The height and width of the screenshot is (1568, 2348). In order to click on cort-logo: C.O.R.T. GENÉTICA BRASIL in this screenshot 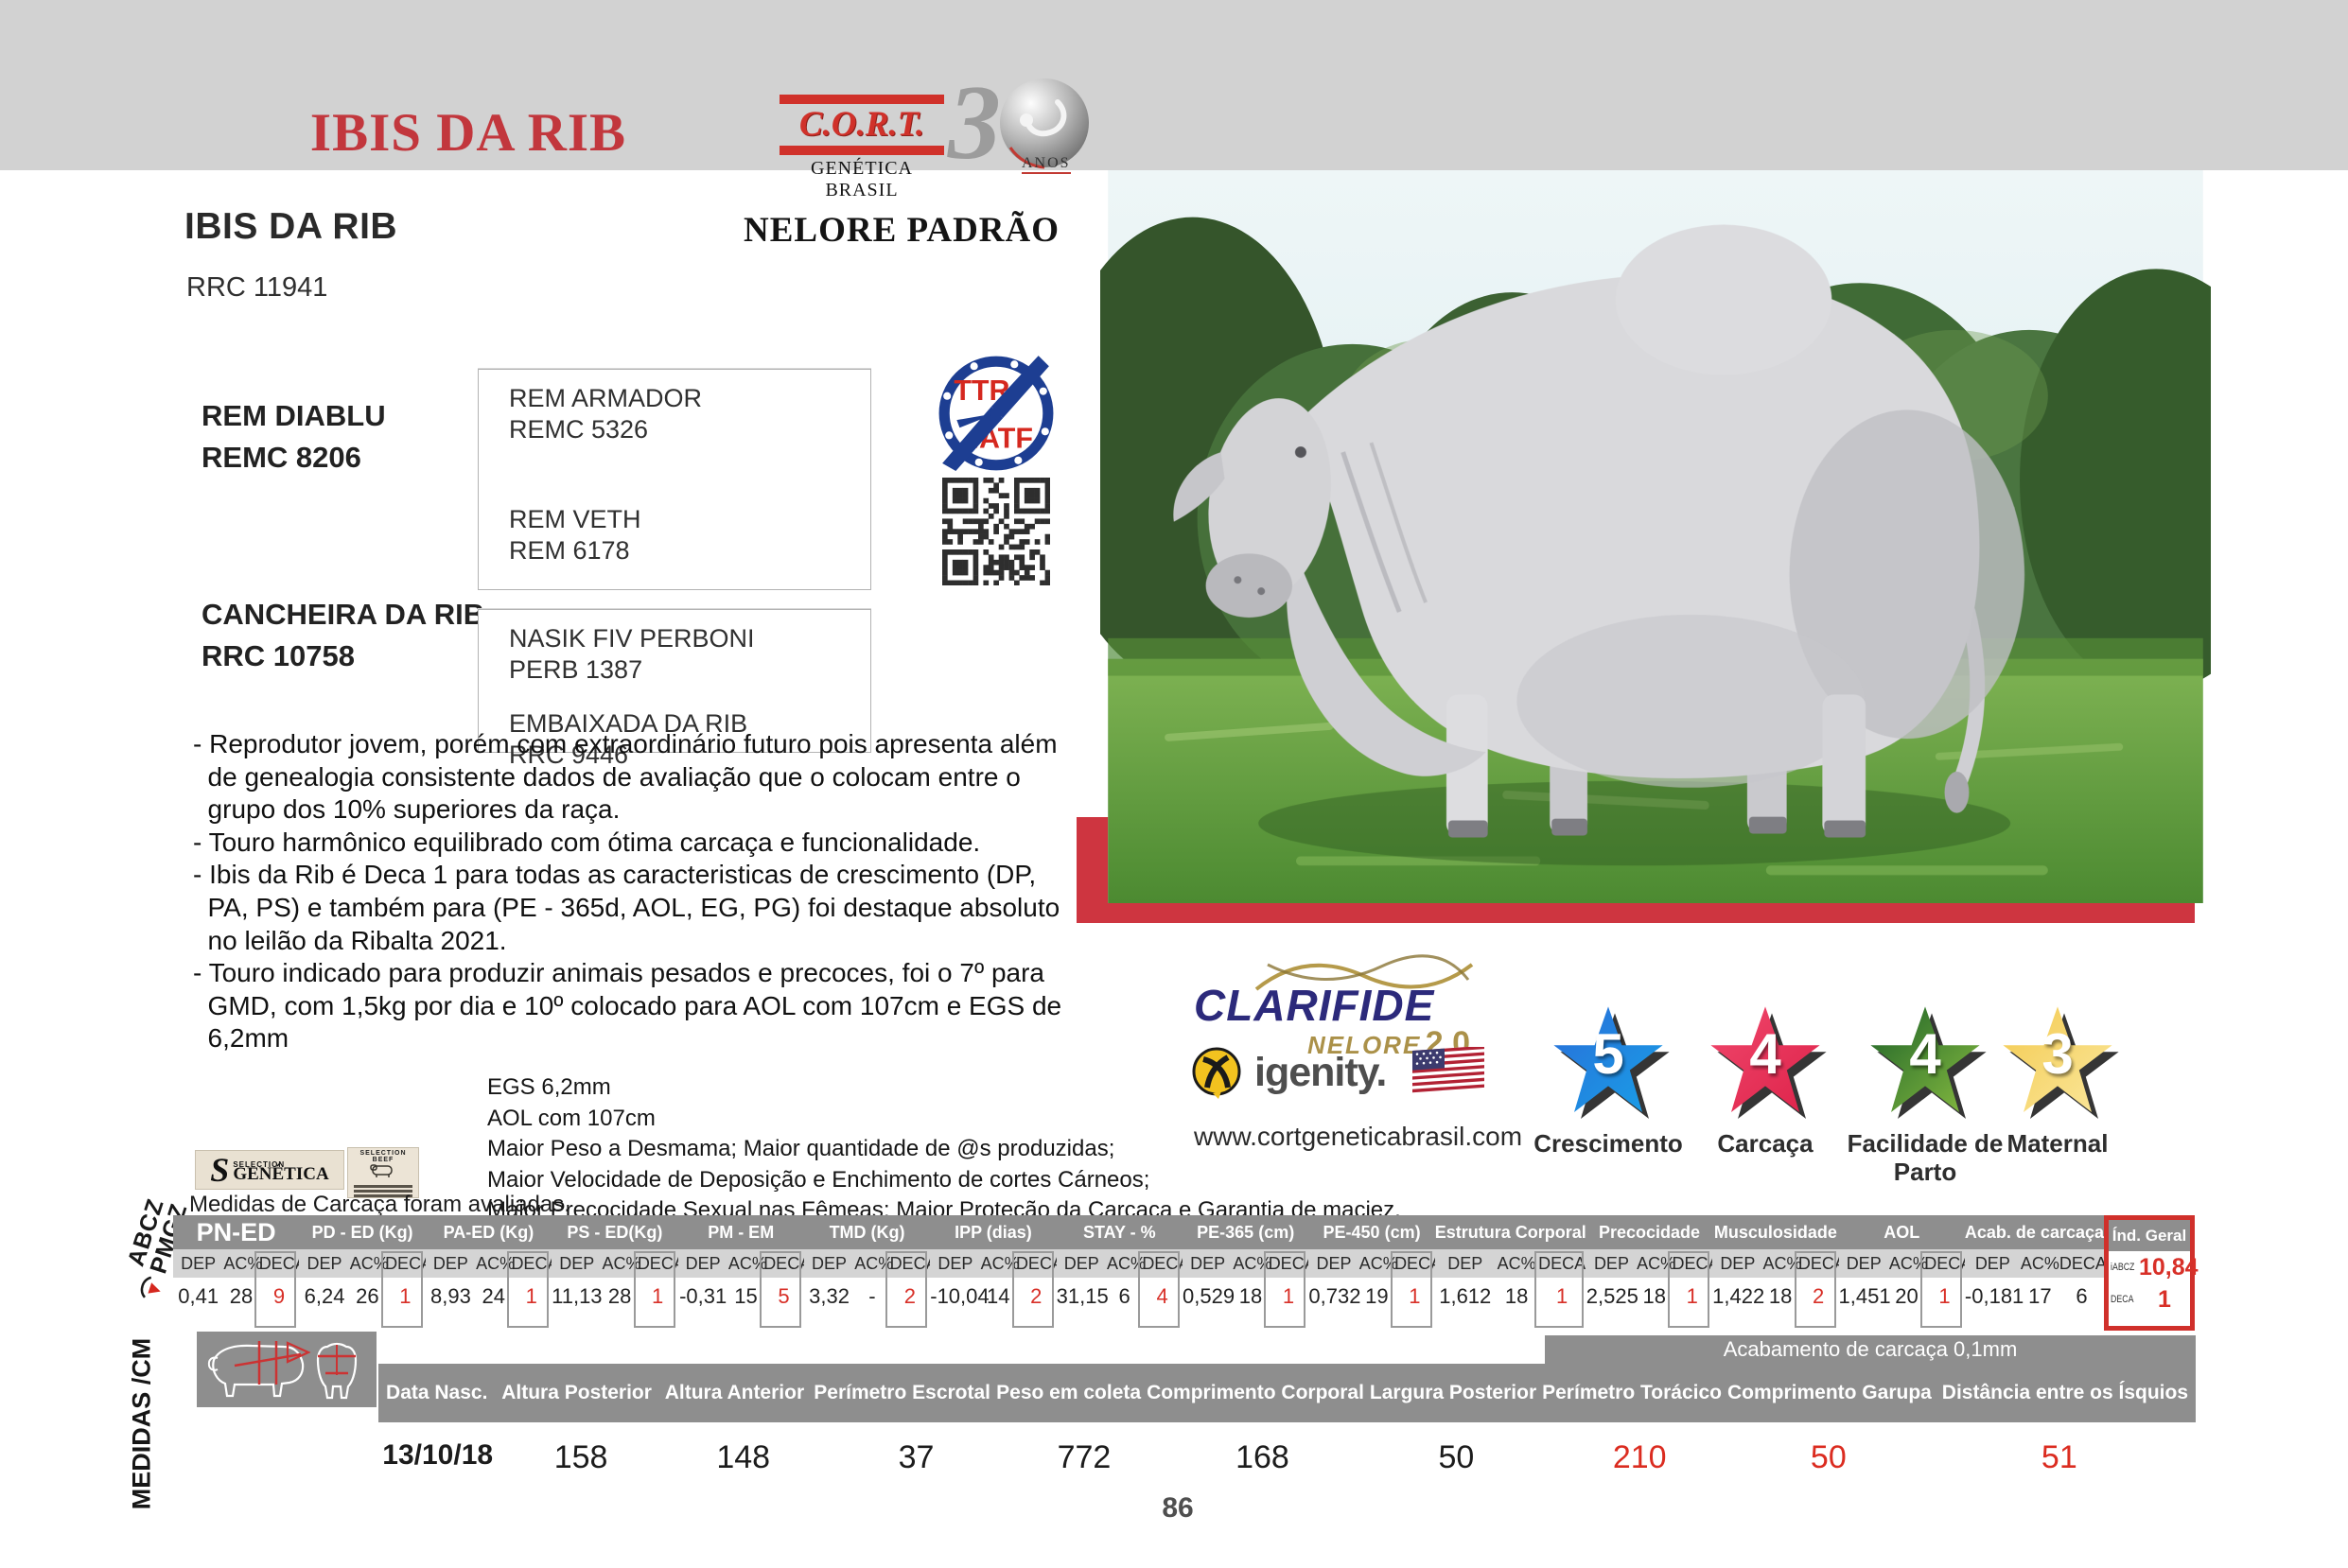, I will do `click(862, 148)`.